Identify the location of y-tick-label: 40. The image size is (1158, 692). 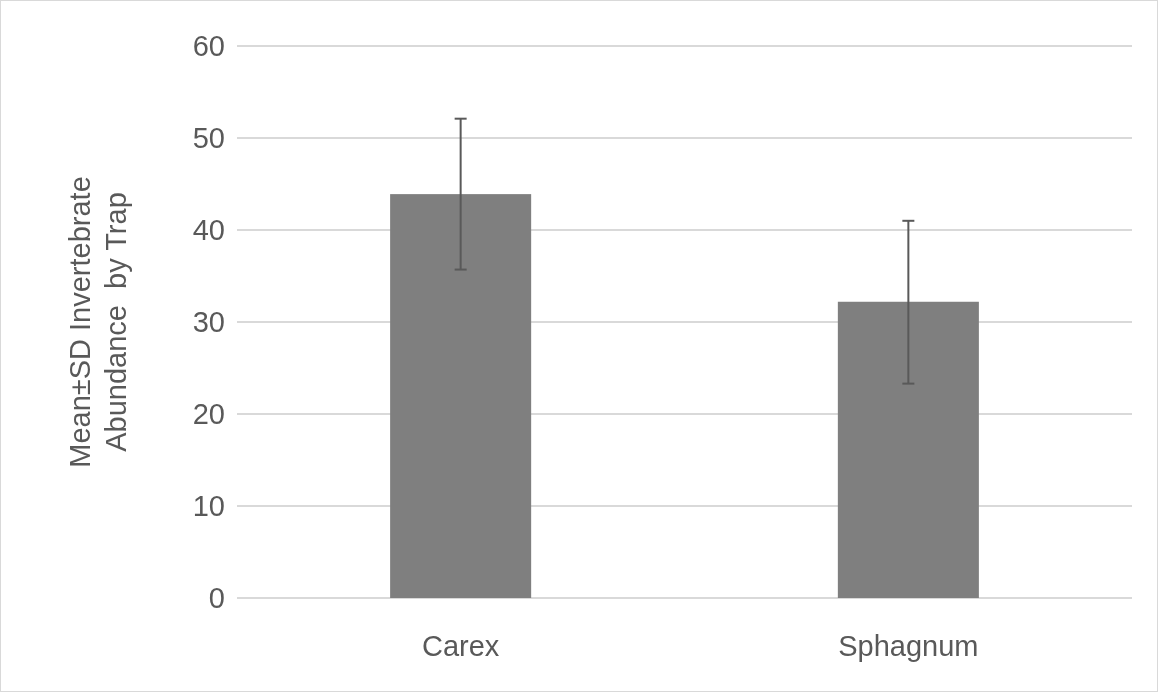
(208, 230).